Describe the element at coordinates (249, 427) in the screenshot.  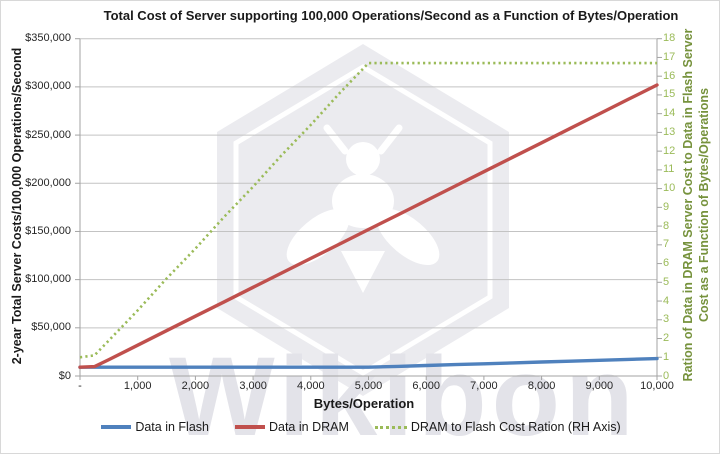
I see `dram-line-swatch` at that location.